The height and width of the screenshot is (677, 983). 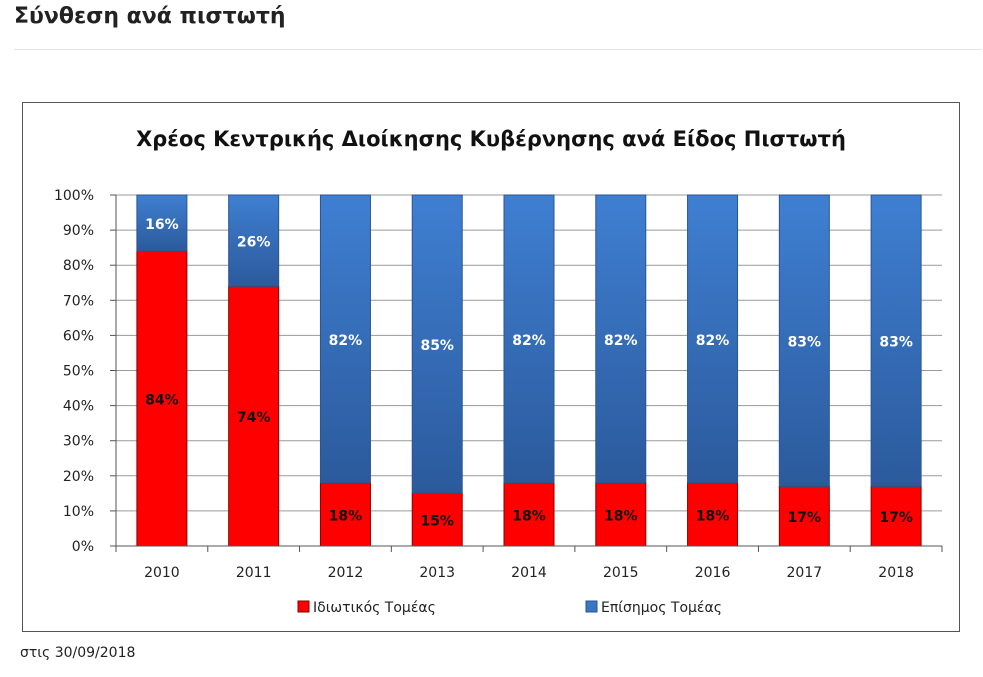 I want to click on data-label-official: 85%, so click(x=437, y=346).